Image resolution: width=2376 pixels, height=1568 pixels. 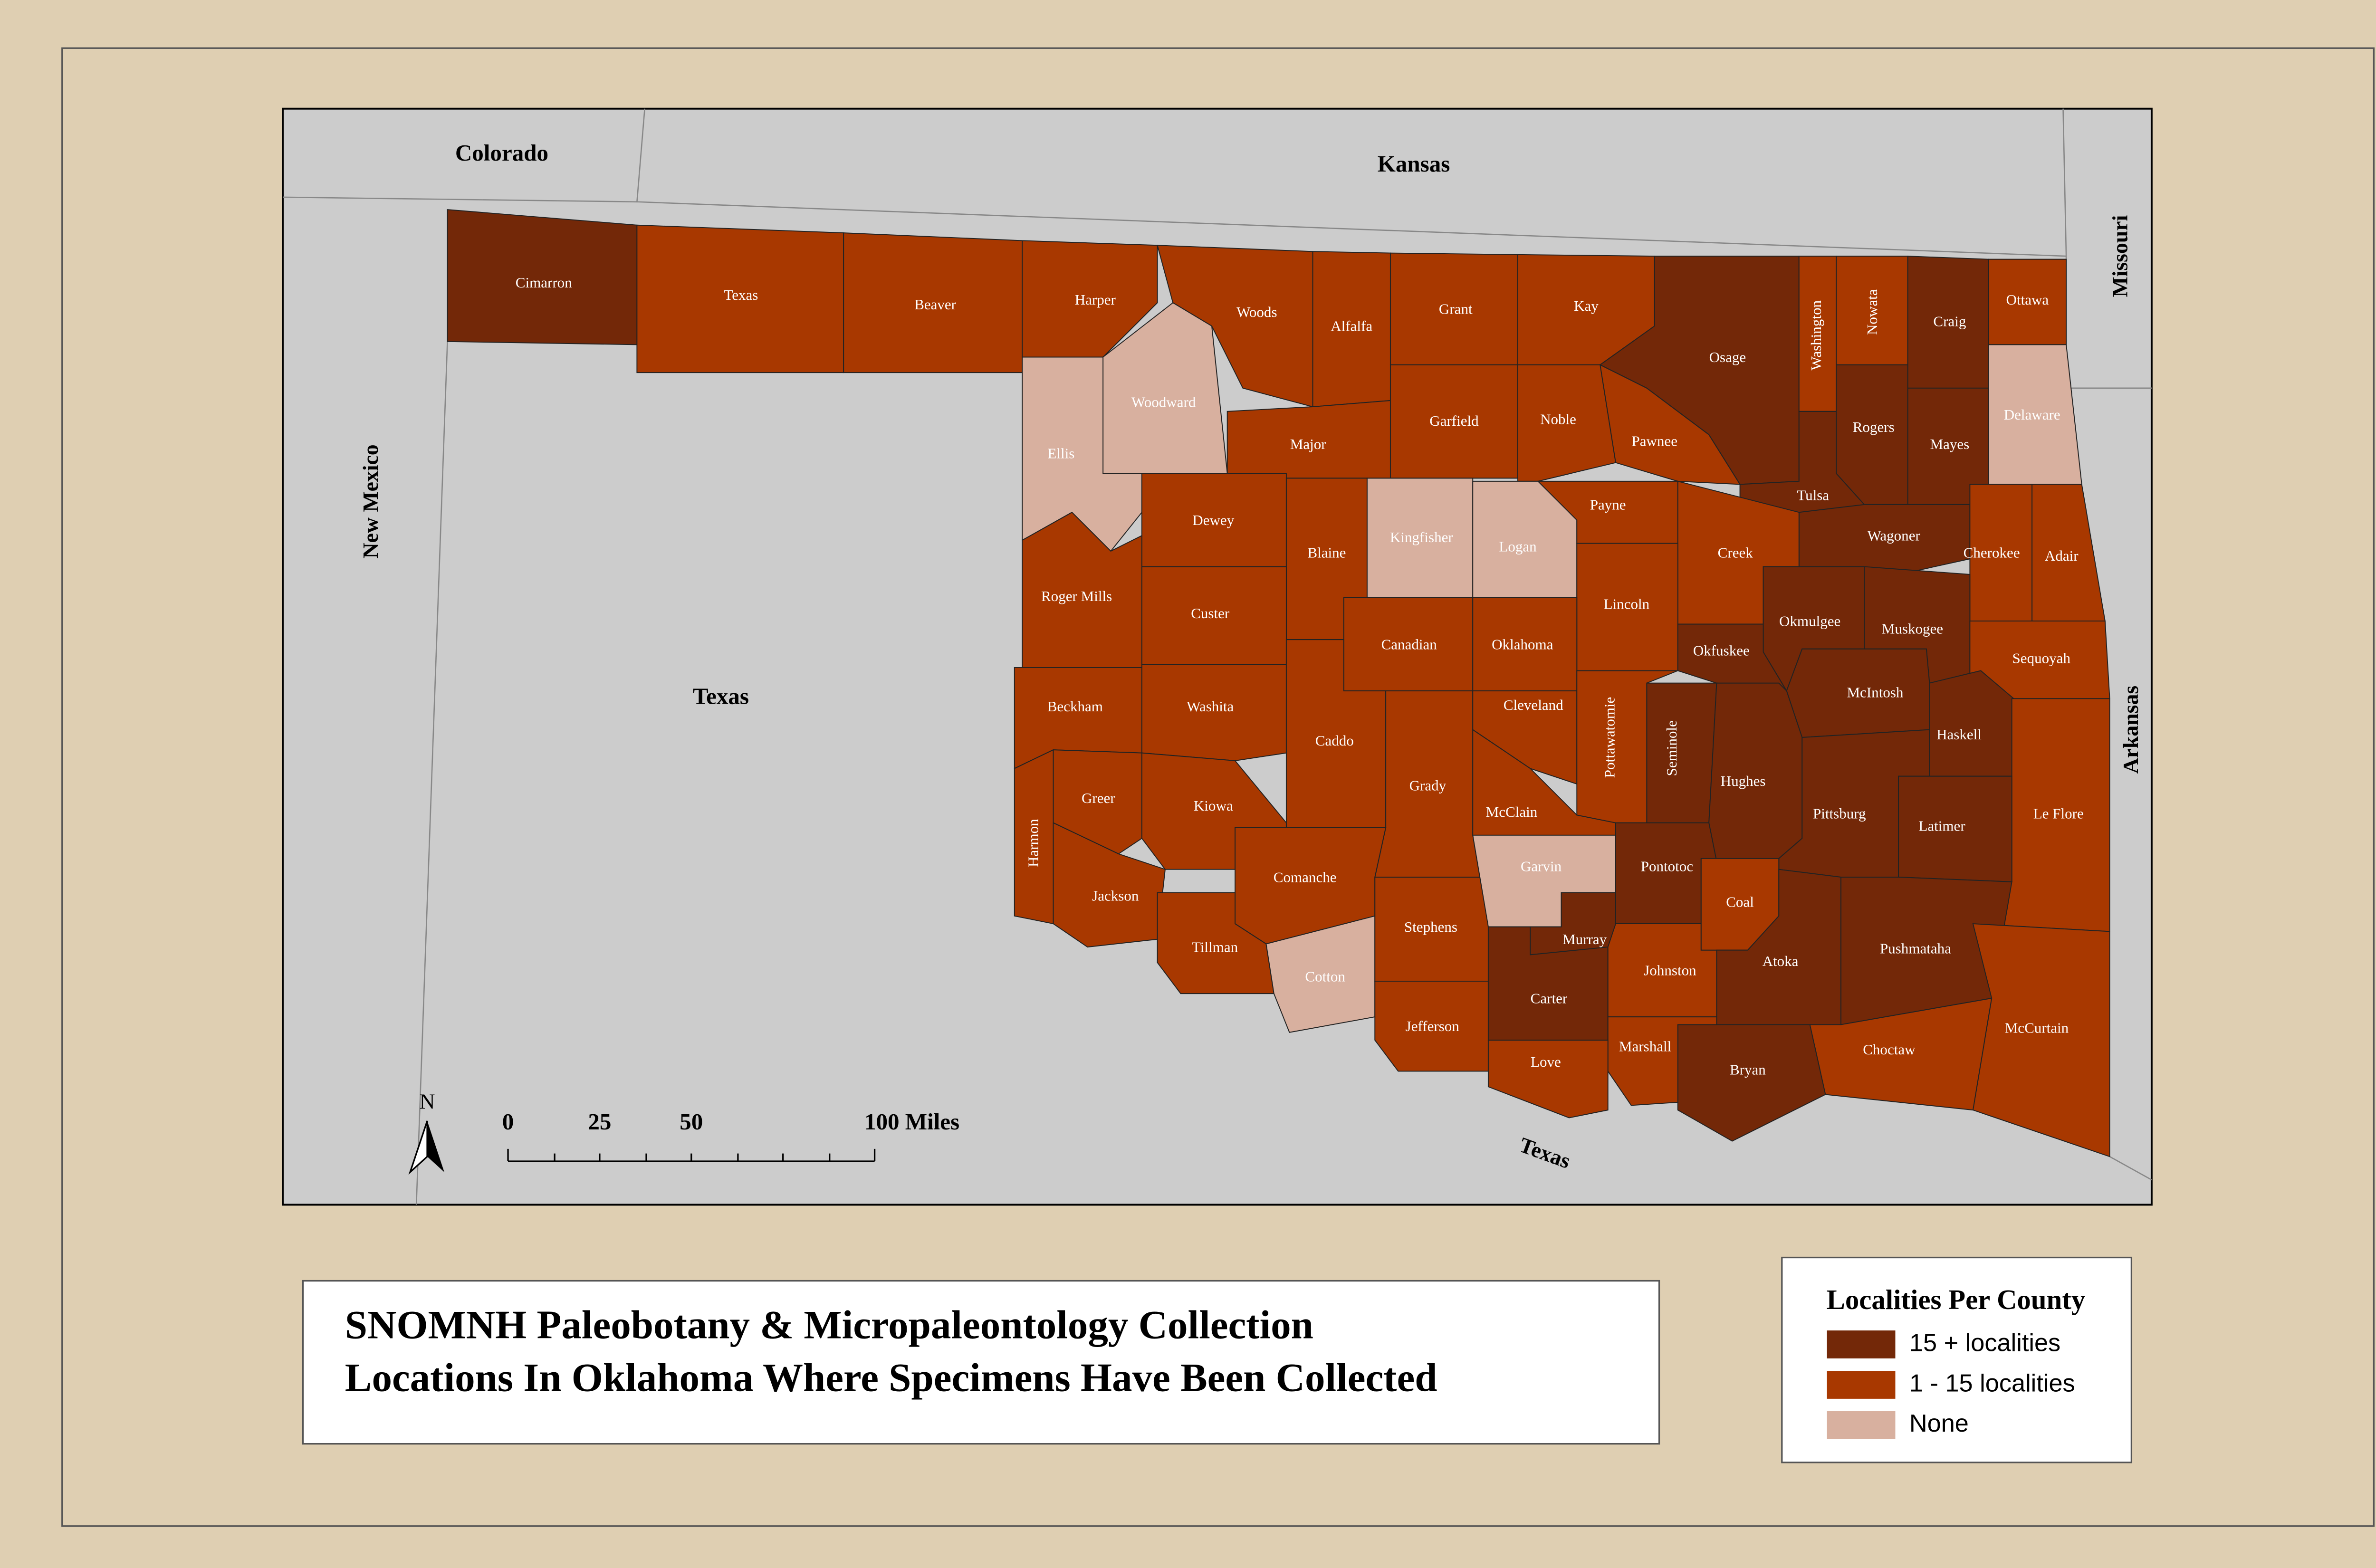 I want to click on county-label: Cherokee, so click(x=1992, y=553).